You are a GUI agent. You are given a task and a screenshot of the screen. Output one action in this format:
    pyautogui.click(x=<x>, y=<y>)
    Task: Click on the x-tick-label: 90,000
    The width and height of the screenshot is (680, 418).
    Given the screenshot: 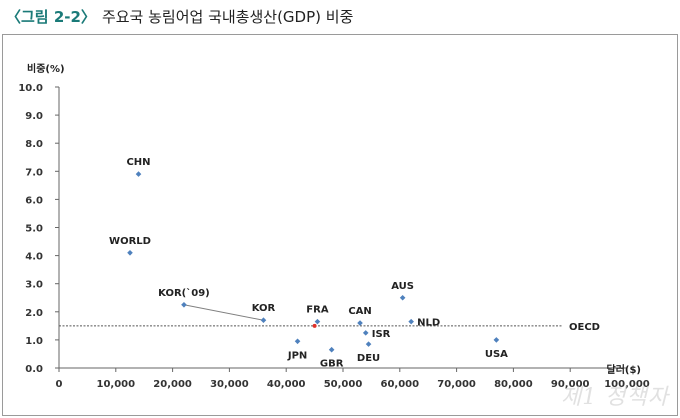 What is the action you would take?
    pyautogui.click(x=570, y=384)
    